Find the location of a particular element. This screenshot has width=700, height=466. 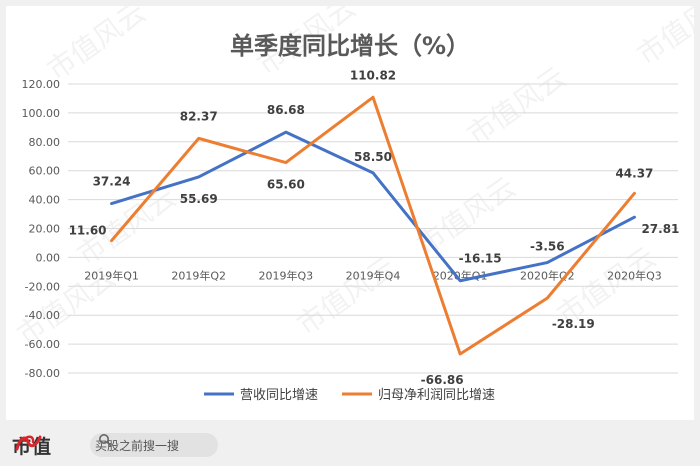

data-label: -28.19 is located at coordinates (573, 324).